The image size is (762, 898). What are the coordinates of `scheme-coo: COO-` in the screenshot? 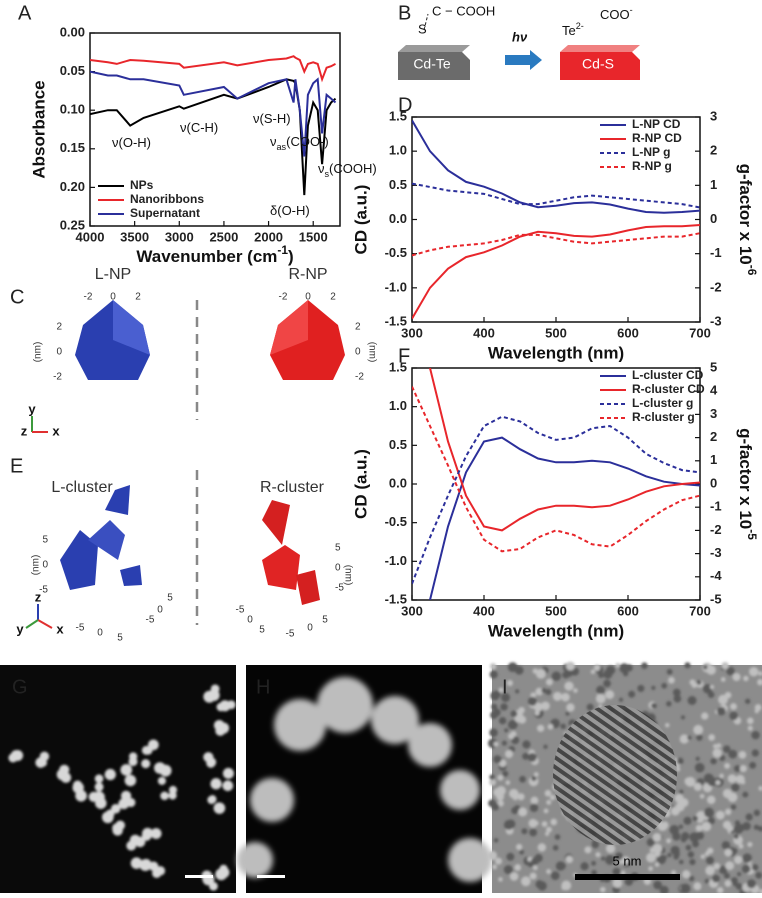 It's located at (616, 13).